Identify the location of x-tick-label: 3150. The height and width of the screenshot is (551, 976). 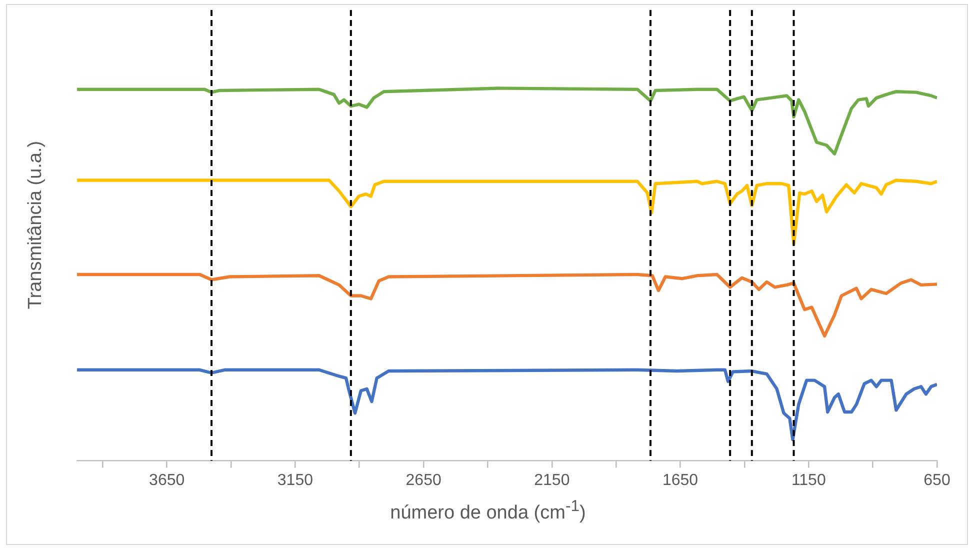
(295, 480).